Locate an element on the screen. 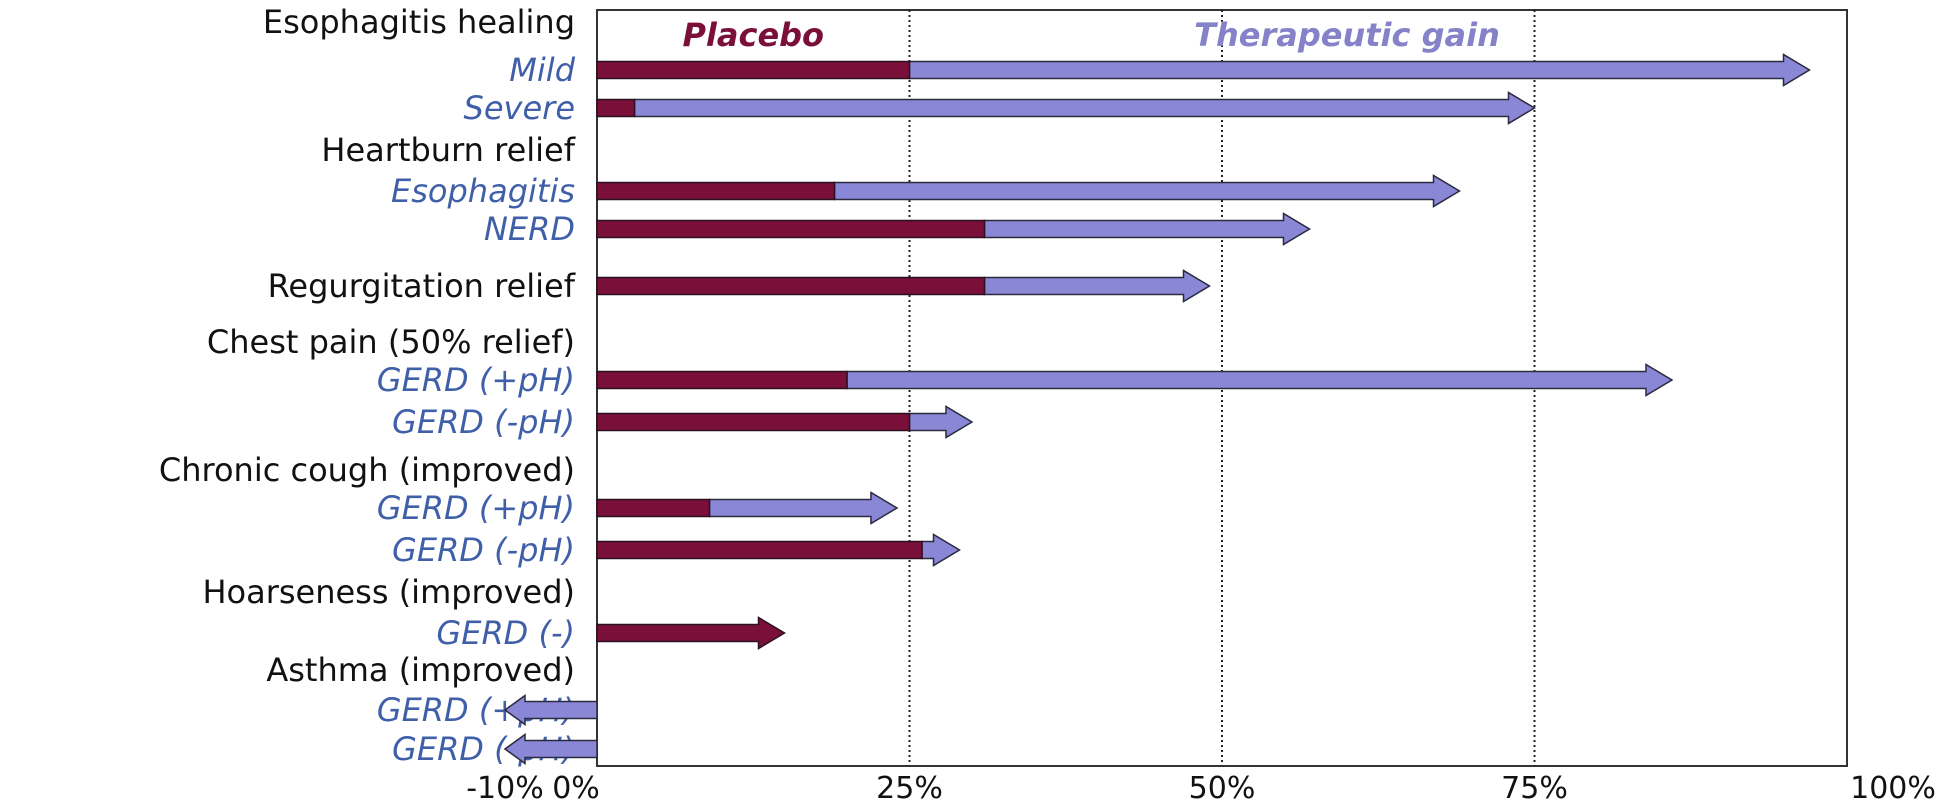  subcategory-label: Mild is located at coordinates (542, 70).